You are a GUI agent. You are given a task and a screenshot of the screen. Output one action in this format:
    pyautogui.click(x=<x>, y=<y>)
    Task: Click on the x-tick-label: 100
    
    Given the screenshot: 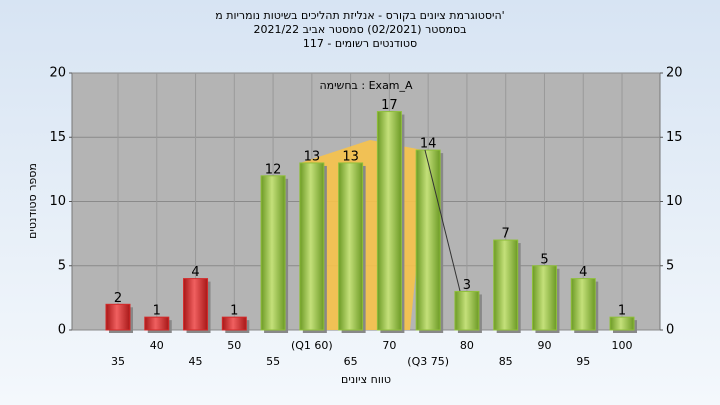 What is the action you would take?
    pyautogui.click(x=622, y=345)
    